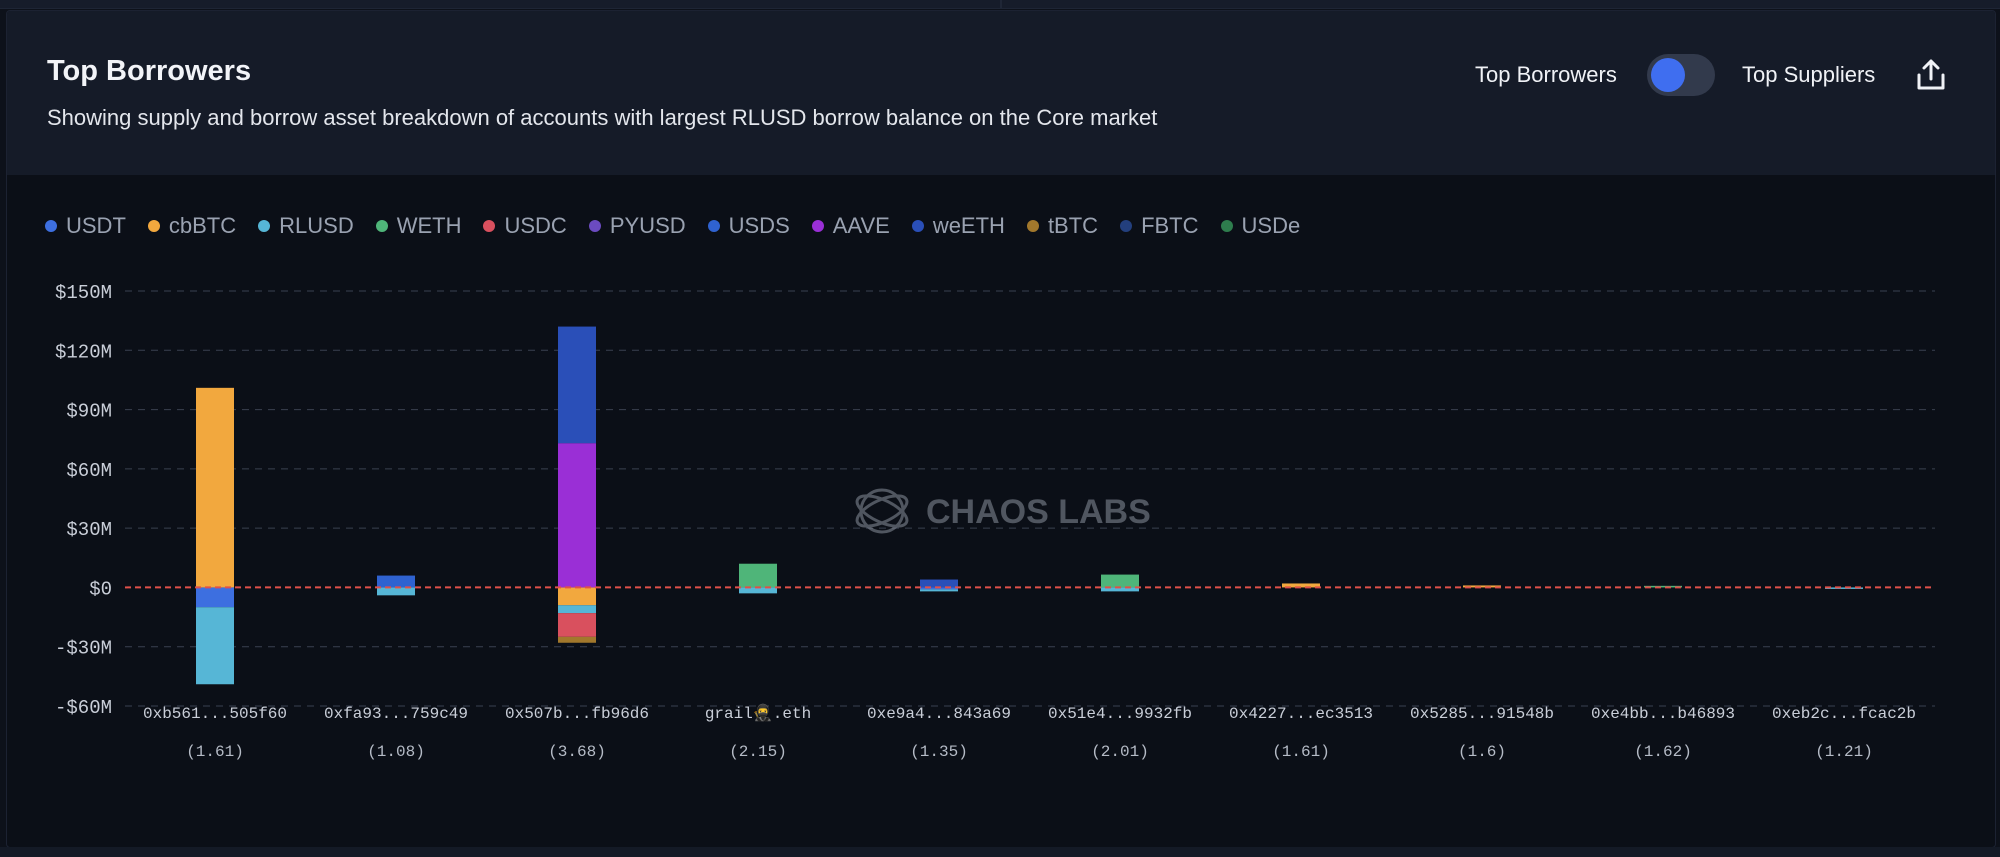  I want to click on legend-item-fbtc: FBTC, so click(1159, 226).